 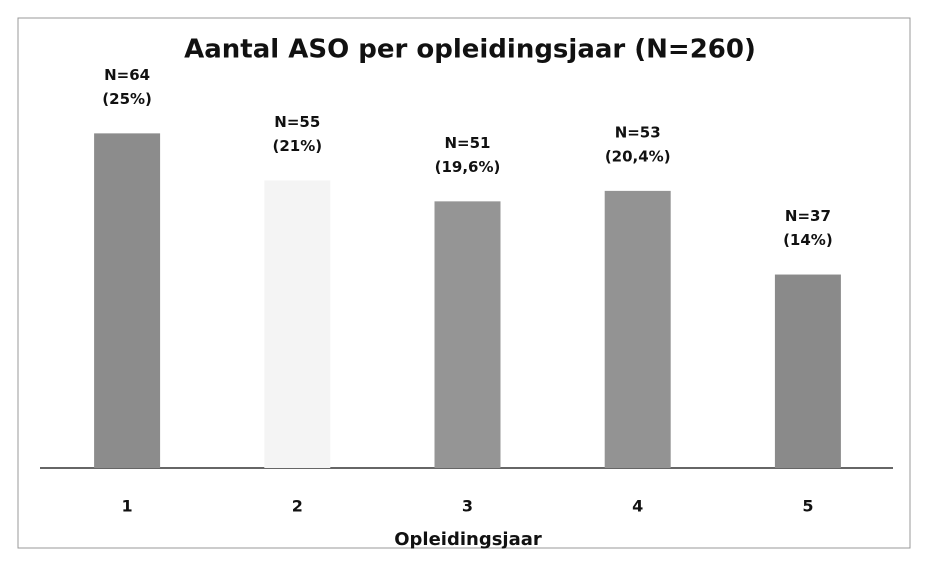 I want to click on x-tick-label: 2, so click(x=297, y=506).